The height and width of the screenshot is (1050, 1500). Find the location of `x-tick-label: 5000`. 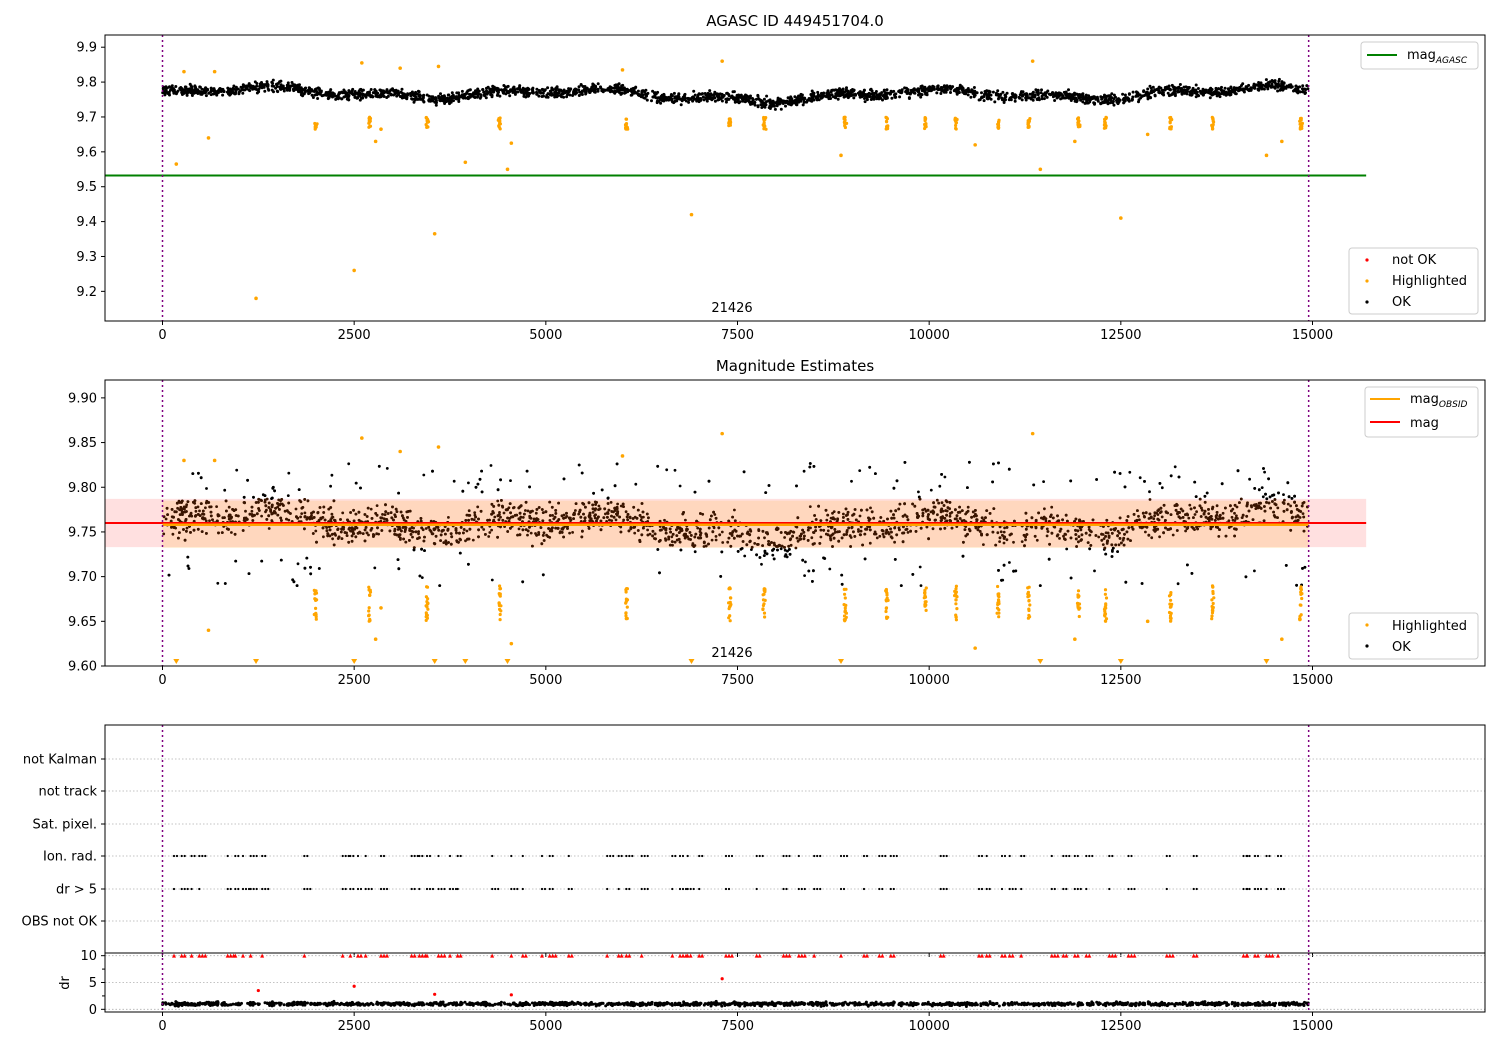

x-tick-label: 5000 is located at coordinates (545, 335).